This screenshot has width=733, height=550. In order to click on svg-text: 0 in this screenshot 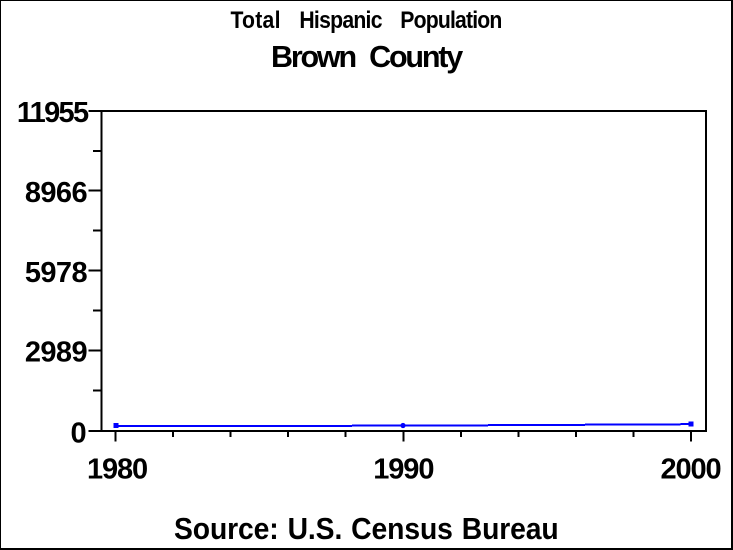, I will do `click(78, 433)`.